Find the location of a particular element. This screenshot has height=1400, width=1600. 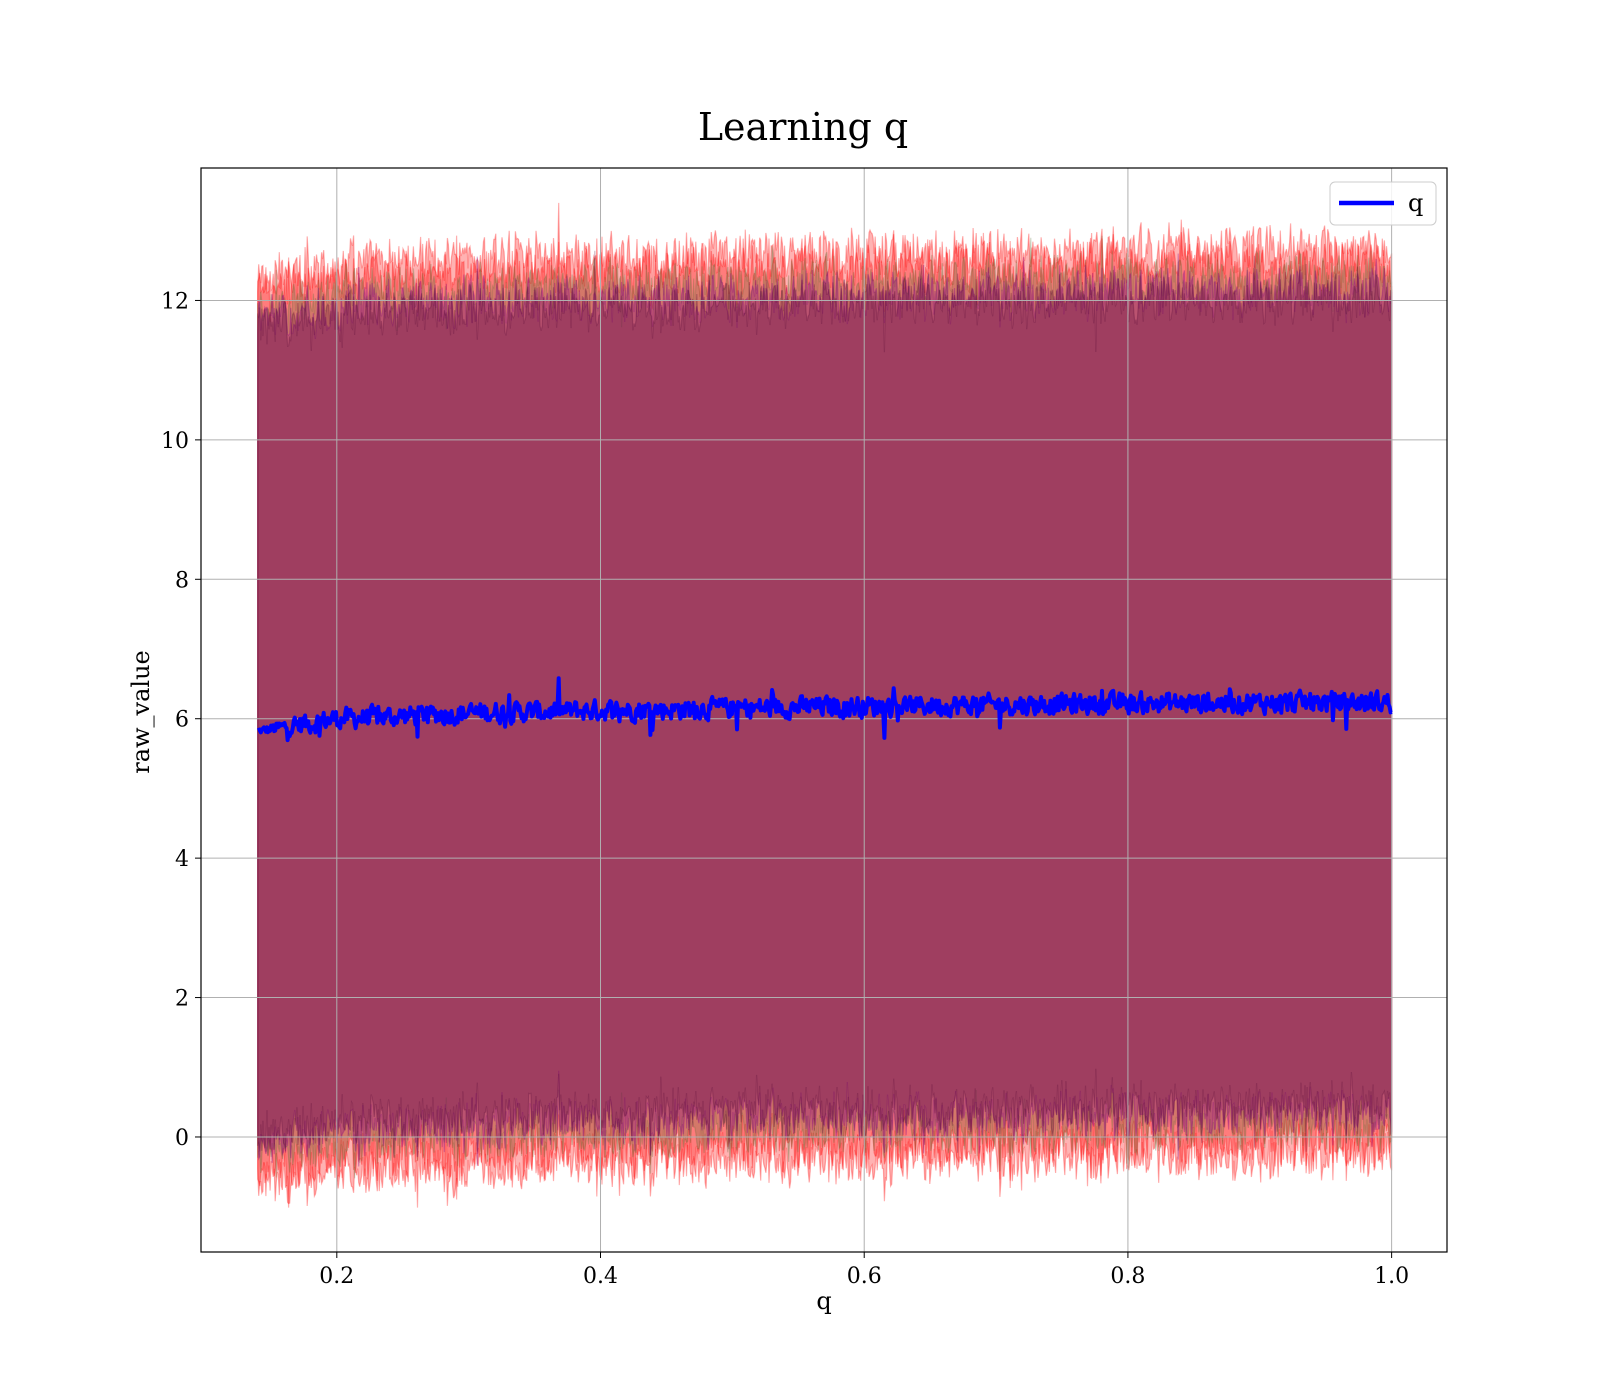

x-tick-label: 0.2 is located at coordinates (336, 1276).